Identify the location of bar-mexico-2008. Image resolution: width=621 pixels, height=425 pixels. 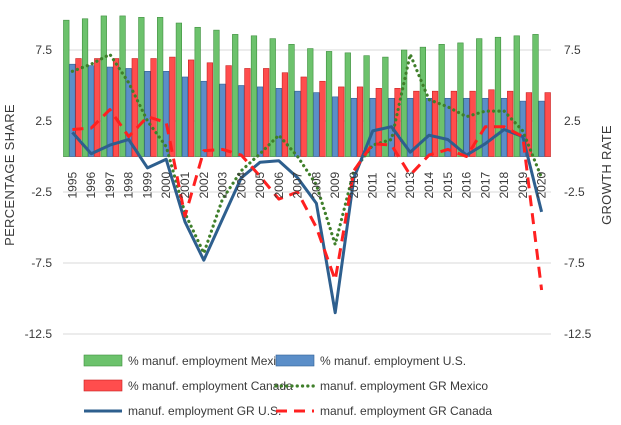
(310, 102).